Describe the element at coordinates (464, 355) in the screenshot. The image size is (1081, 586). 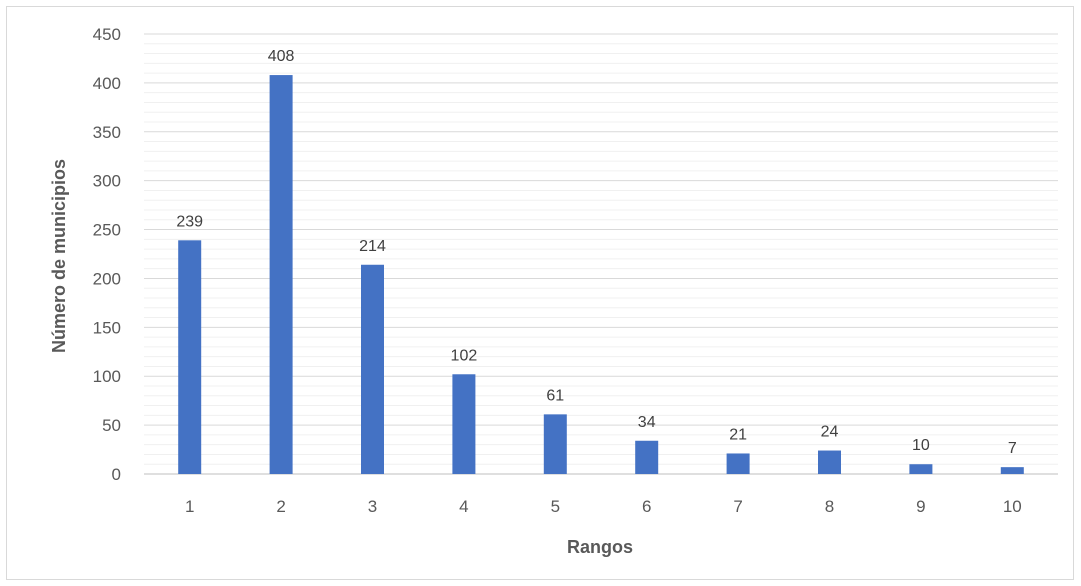
I see `data-label: 102` at that location.